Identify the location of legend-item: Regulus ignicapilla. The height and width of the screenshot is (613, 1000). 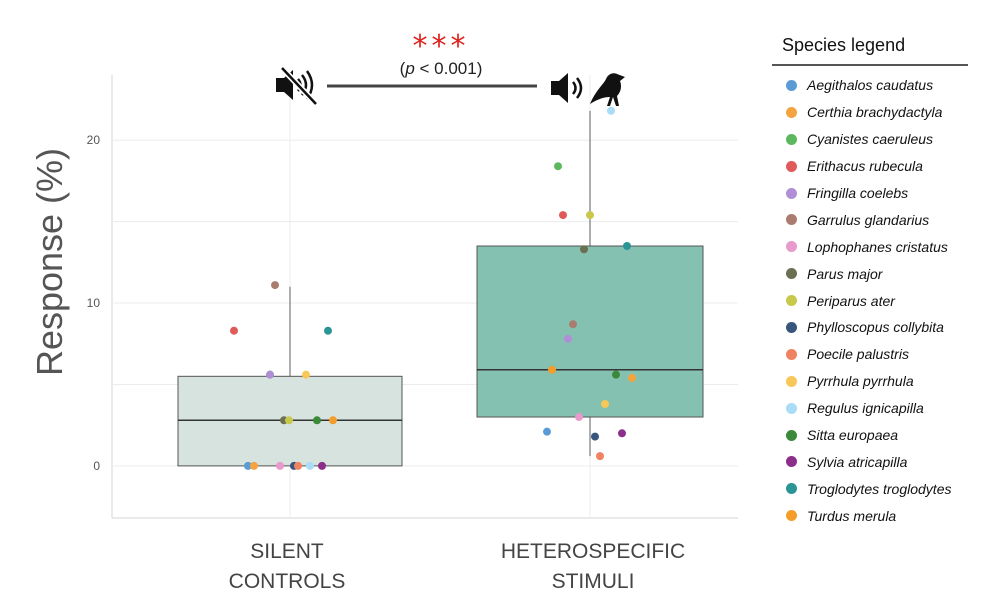
(870, 408).